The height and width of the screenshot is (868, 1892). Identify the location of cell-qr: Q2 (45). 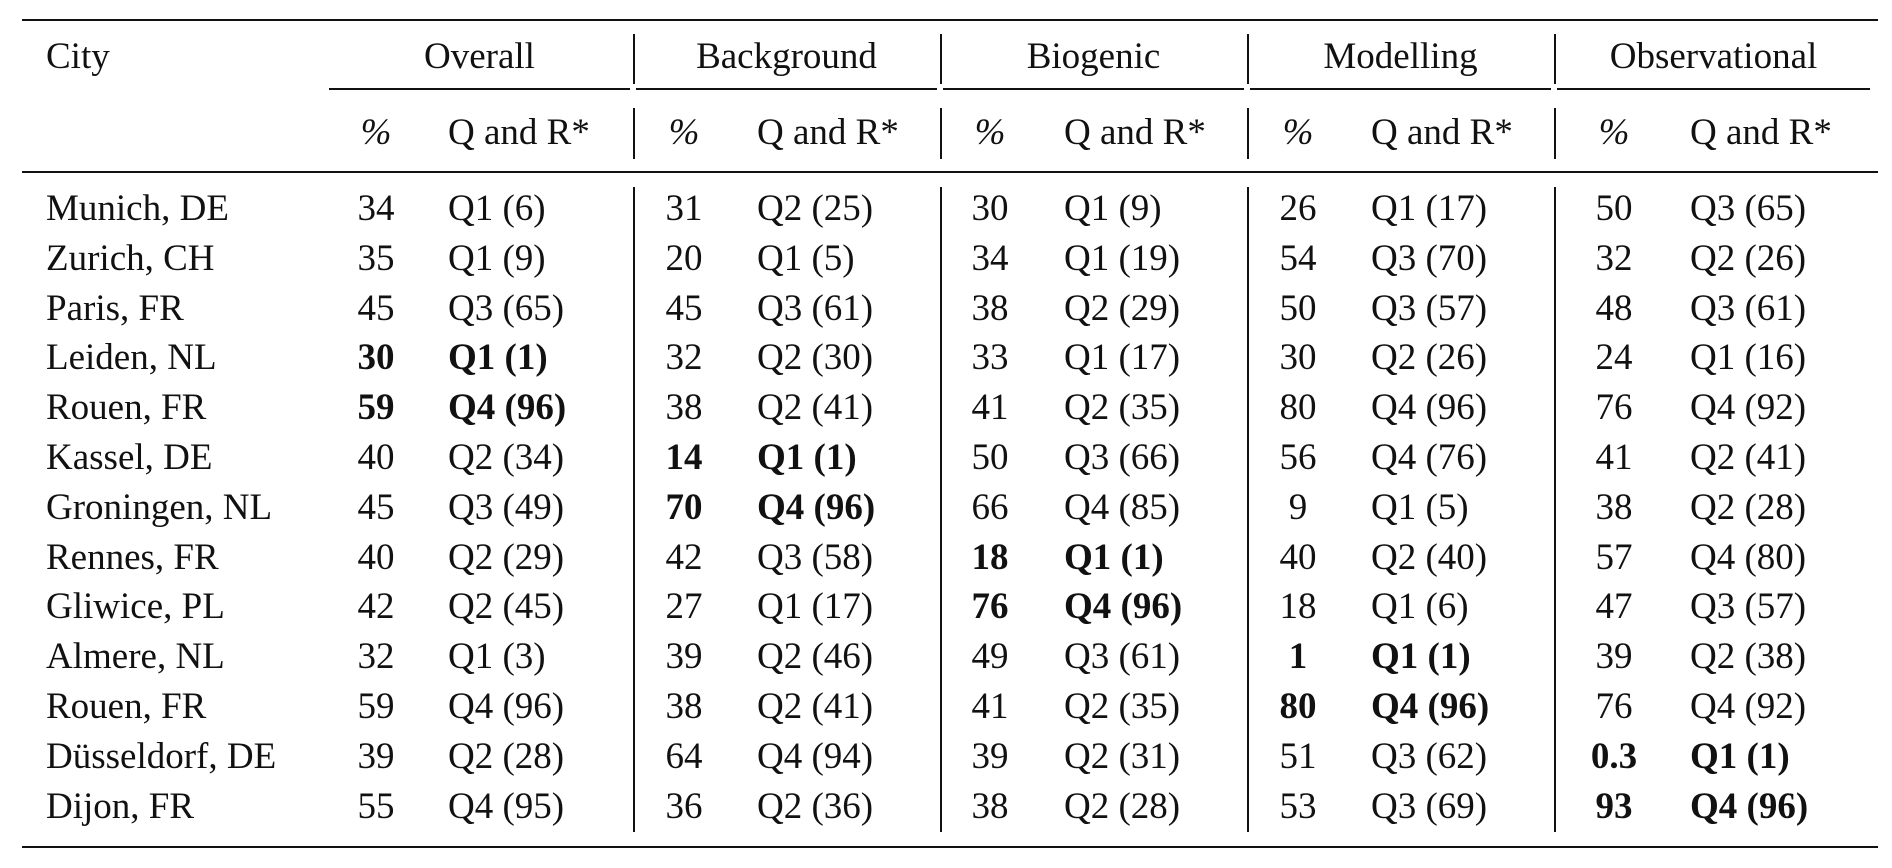
(506, 606).